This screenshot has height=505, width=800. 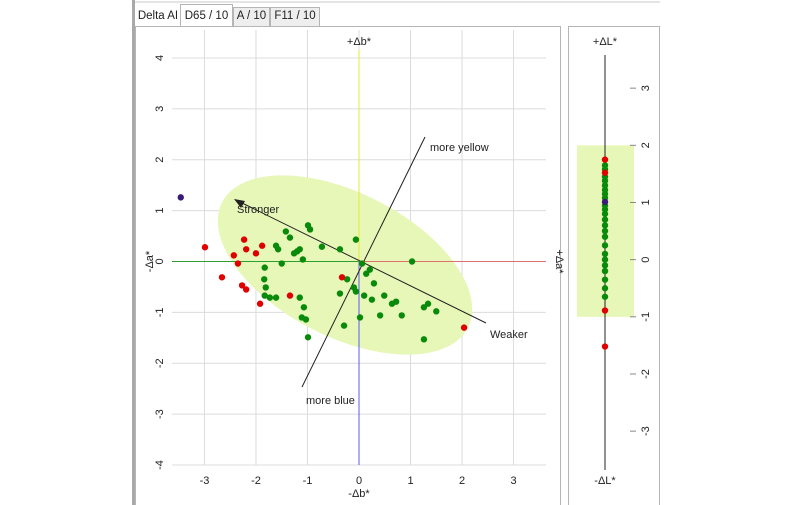 I want to click on y-tick-label: 4, so click(x=160, y=58).